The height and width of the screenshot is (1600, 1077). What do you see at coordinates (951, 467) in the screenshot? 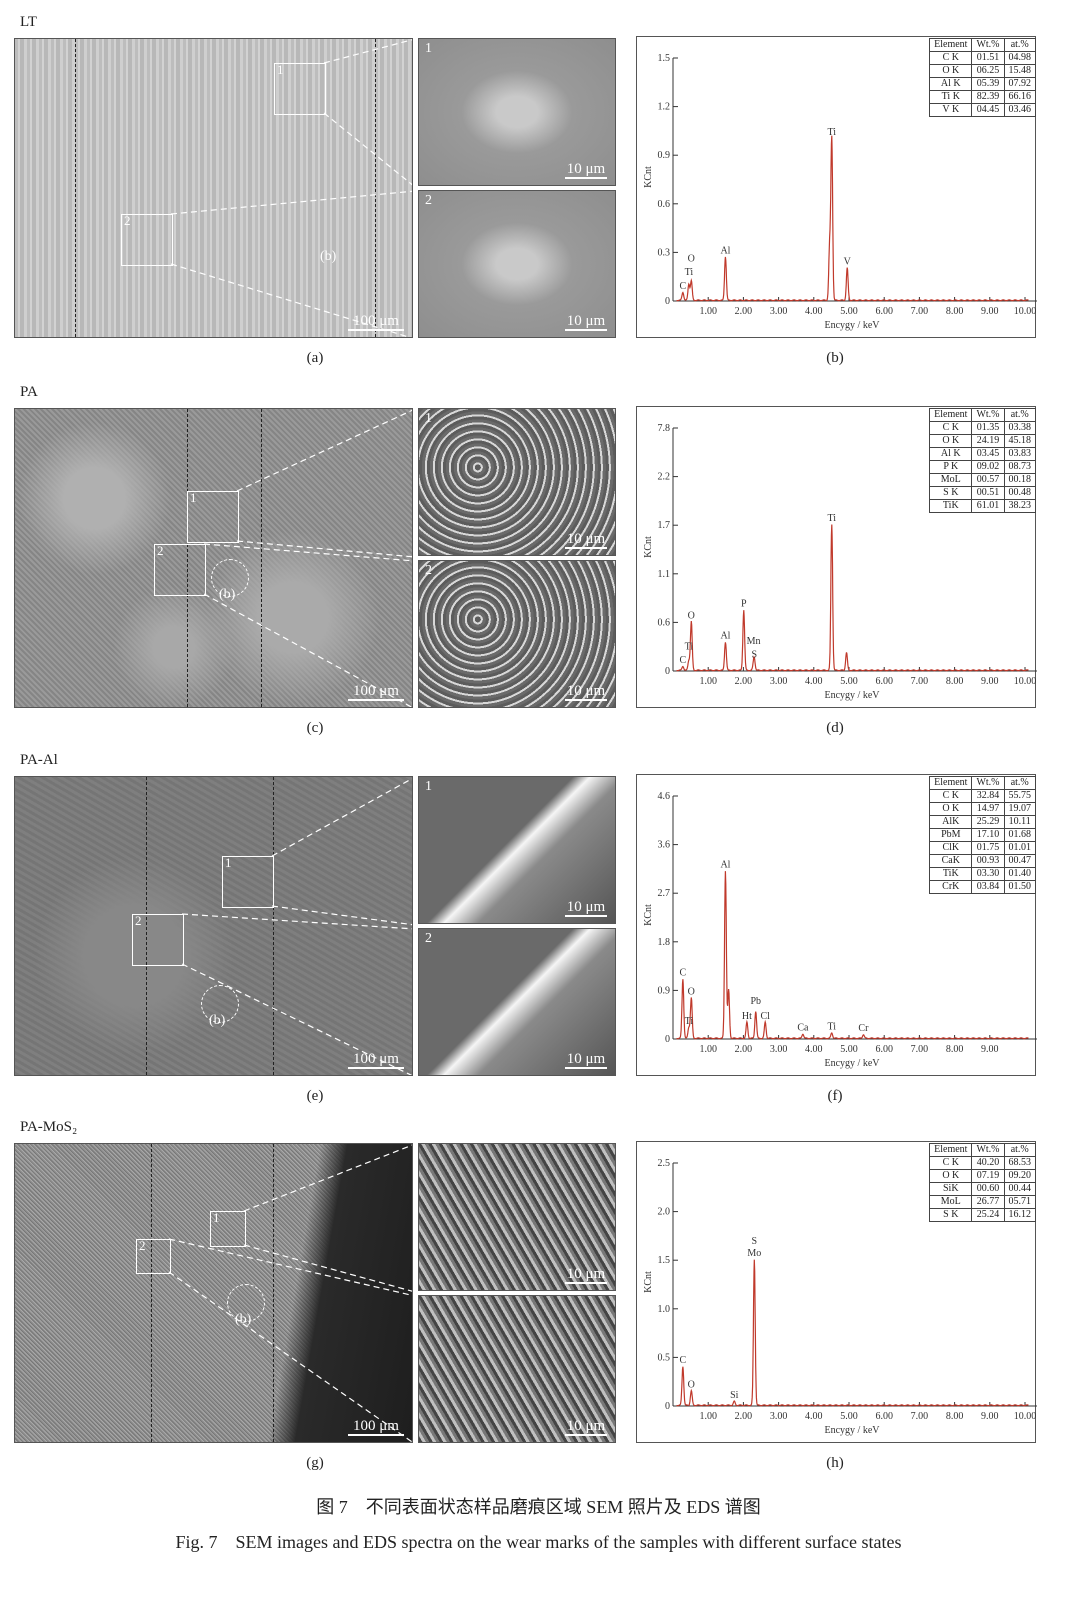
I see `table-cell: P K` at bounding box center [951, 467].